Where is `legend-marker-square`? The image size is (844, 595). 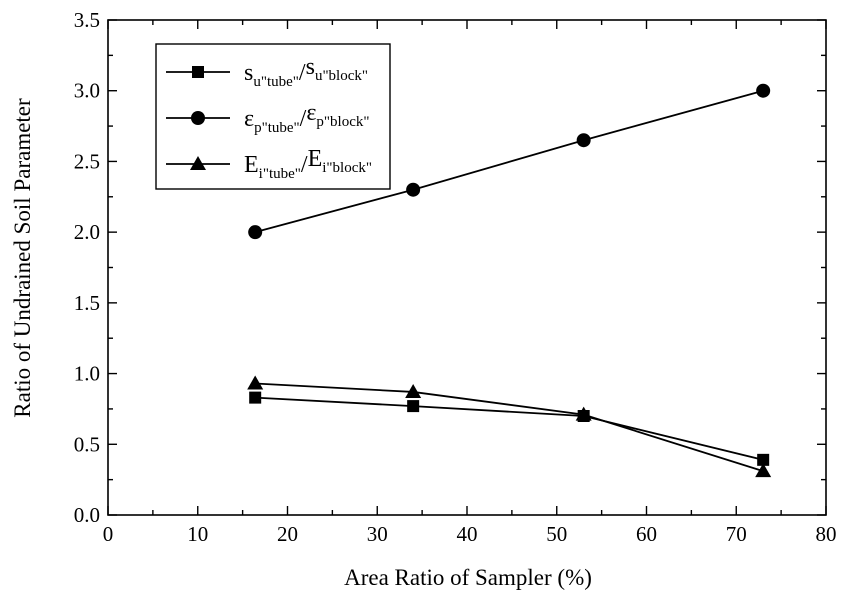 legend-marker-square is located at coordinates (198, 72).